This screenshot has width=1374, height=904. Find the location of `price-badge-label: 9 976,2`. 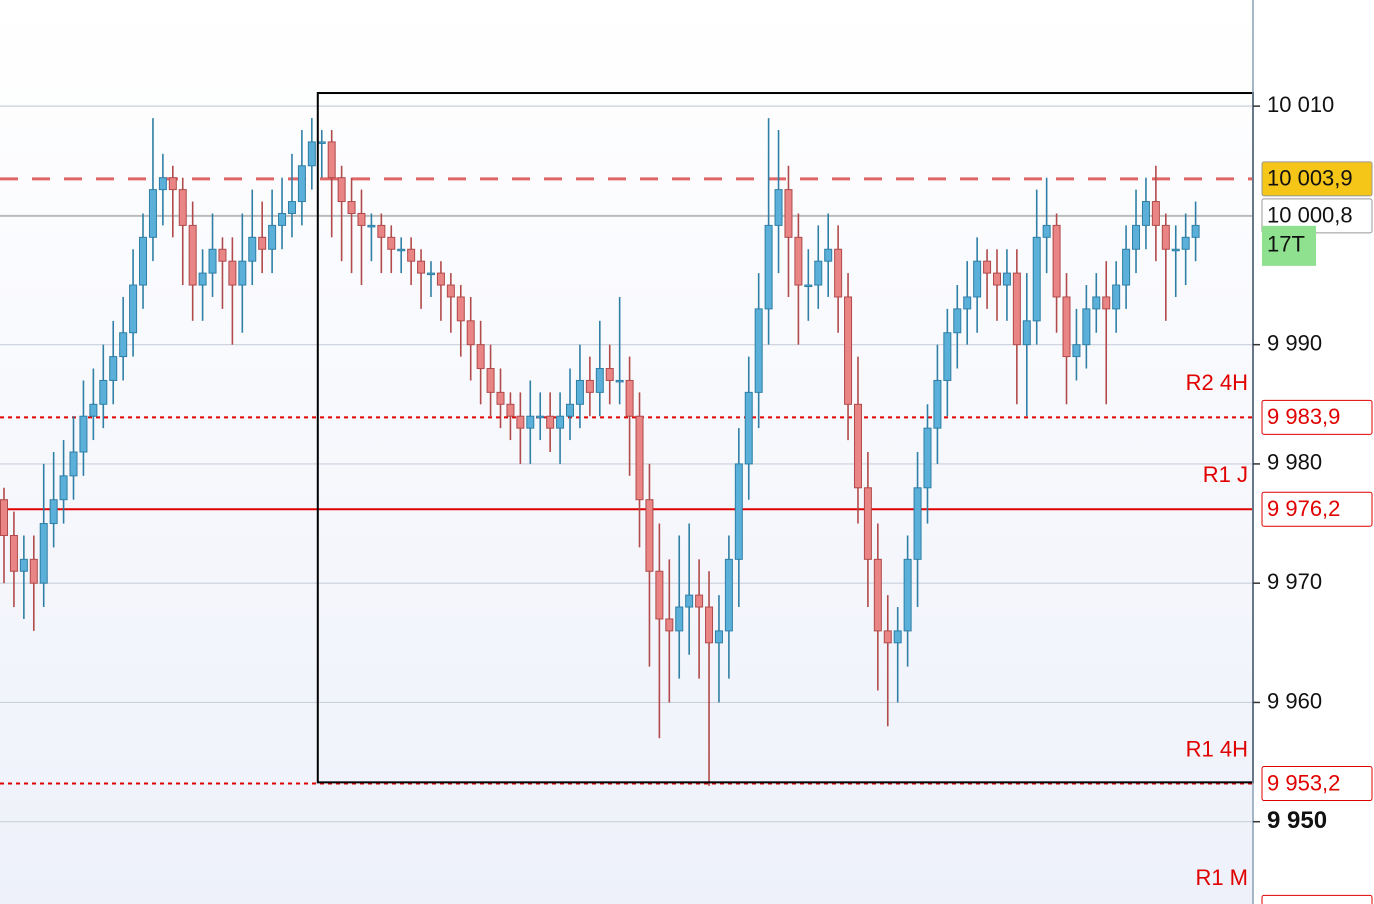

price-badge-label: 9 976,2 is located at coordinates (1303, 508).